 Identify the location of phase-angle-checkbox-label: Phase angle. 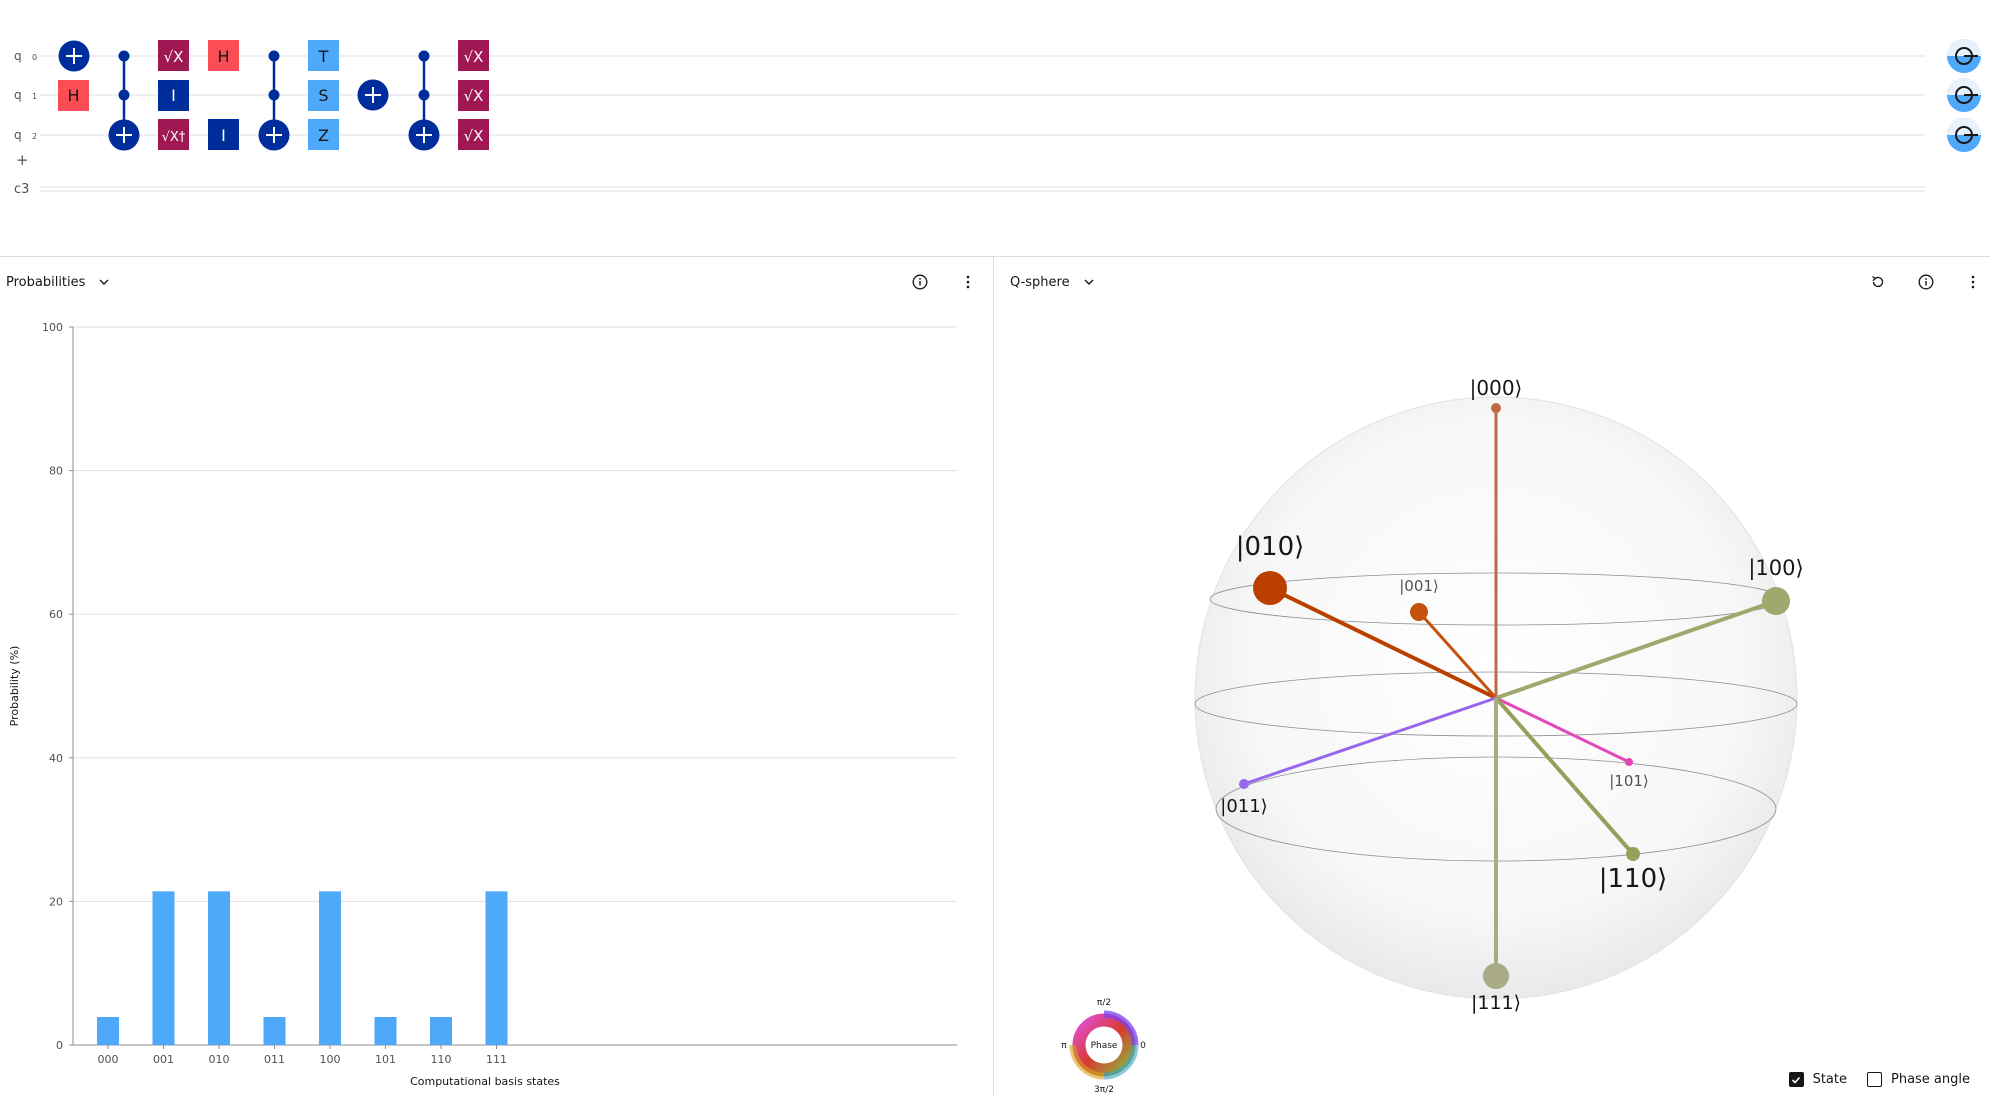
(1930, 1079).